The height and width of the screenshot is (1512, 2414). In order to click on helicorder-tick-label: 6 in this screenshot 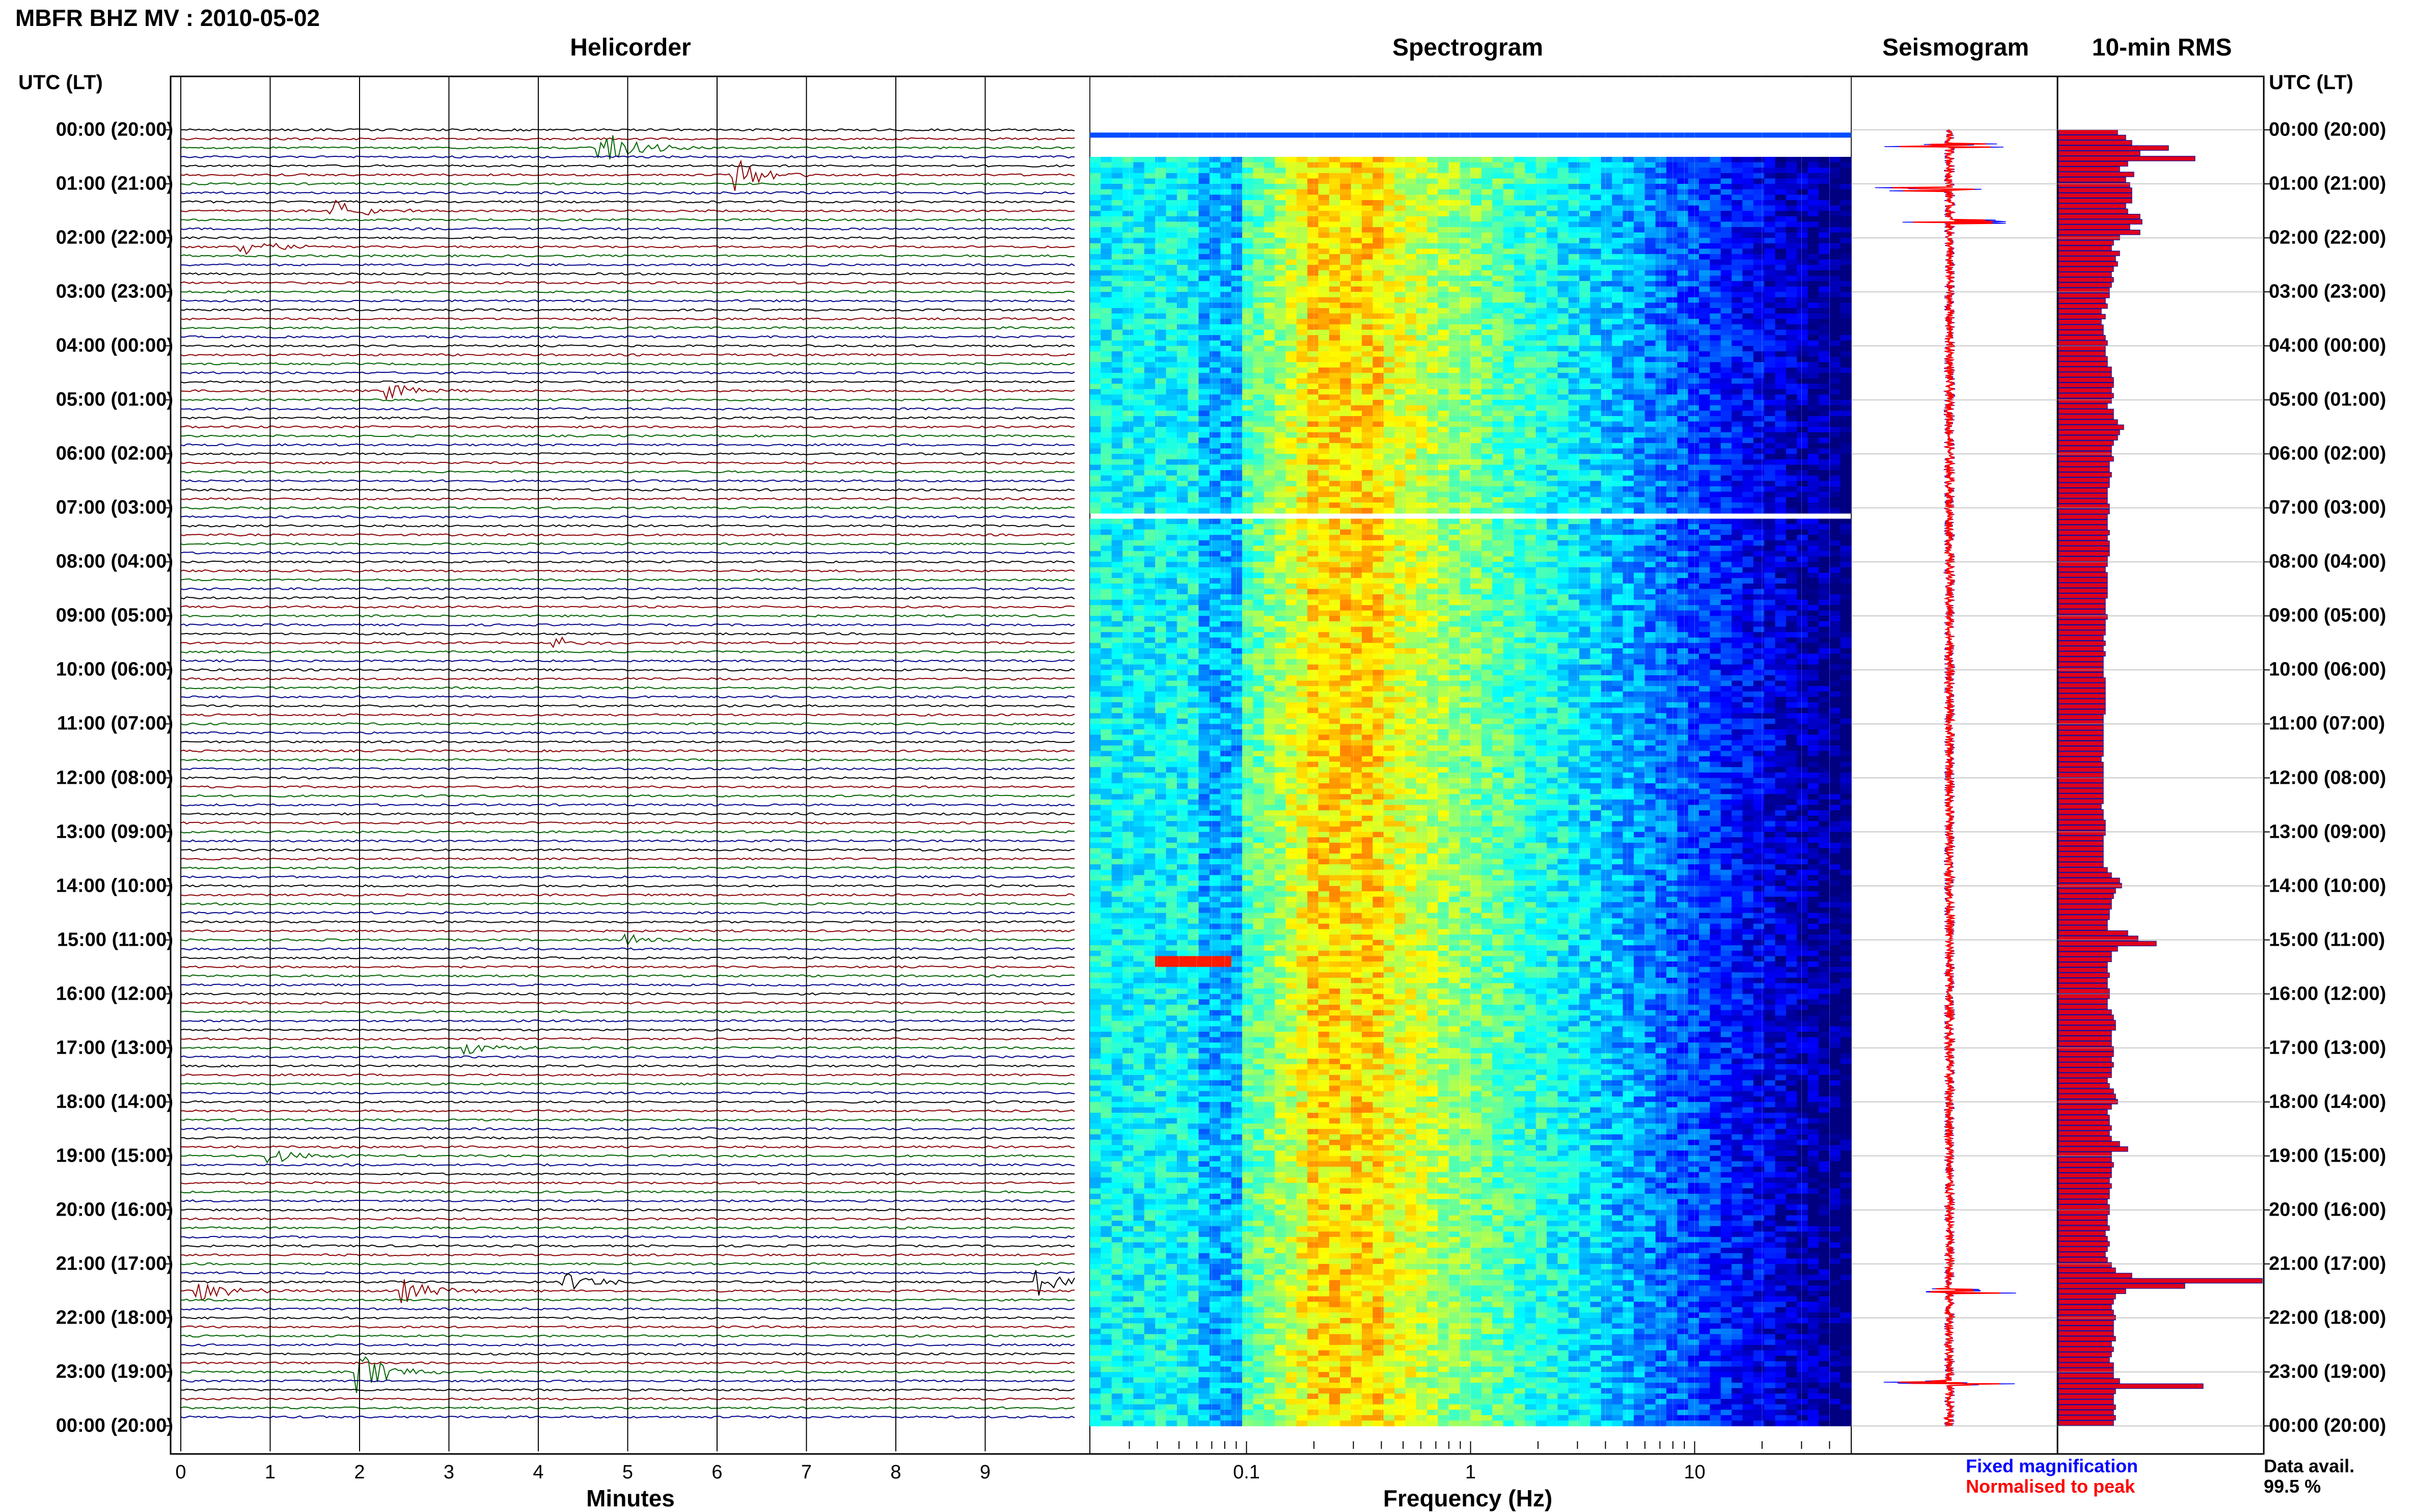, I will do `click(716, 1472)`.